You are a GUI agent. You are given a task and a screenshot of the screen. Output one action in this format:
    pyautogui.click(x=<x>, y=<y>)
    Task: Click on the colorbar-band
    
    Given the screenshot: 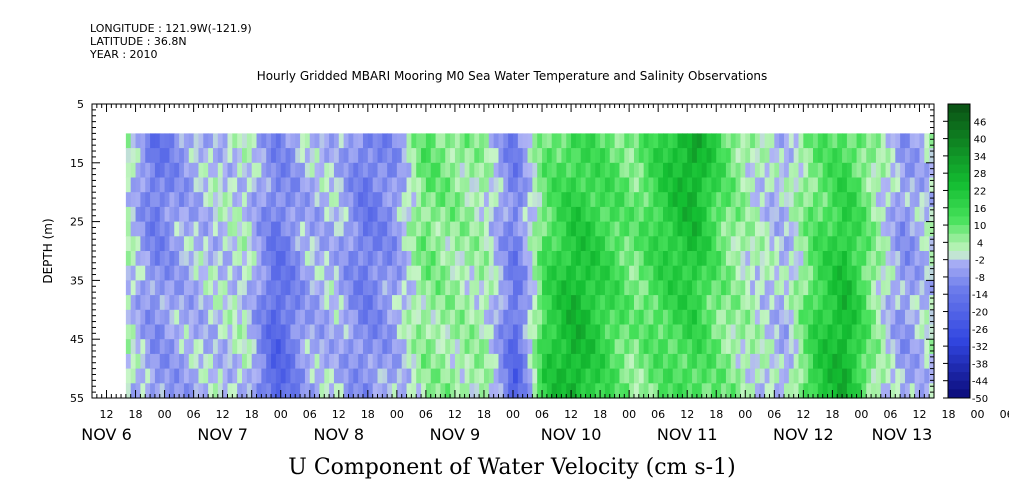 What is the action you would take?
    pyautogui.click(x=959, y=247)
    